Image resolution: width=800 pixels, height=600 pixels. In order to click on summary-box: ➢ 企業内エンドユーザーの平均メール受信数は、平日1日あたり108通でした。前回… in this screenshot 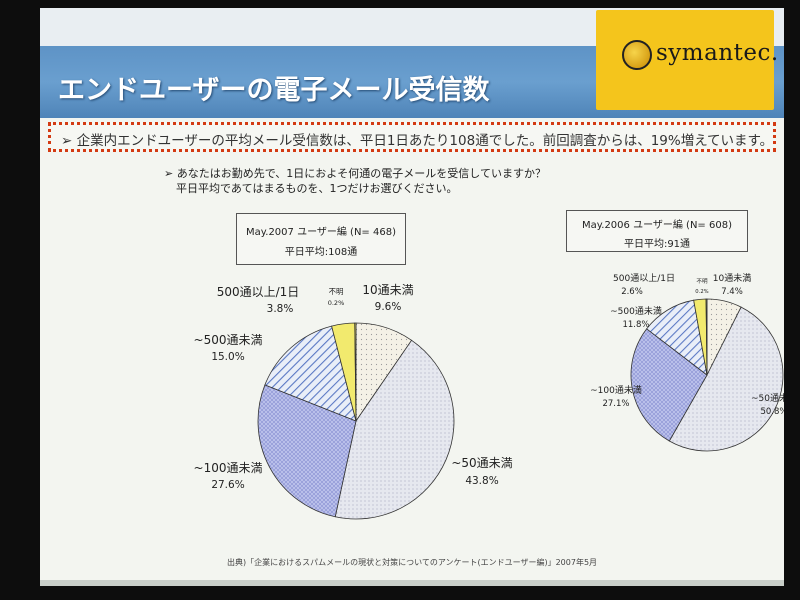, I will do `click(412, 137)`.